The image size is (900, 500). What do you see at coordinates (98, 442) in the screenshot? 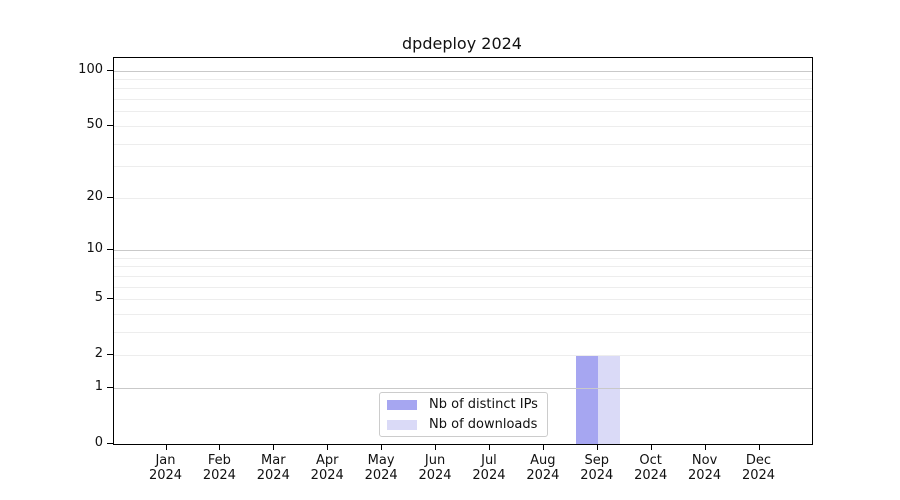
I see `y-tick-label: 0` at bounding box center [98, 442].